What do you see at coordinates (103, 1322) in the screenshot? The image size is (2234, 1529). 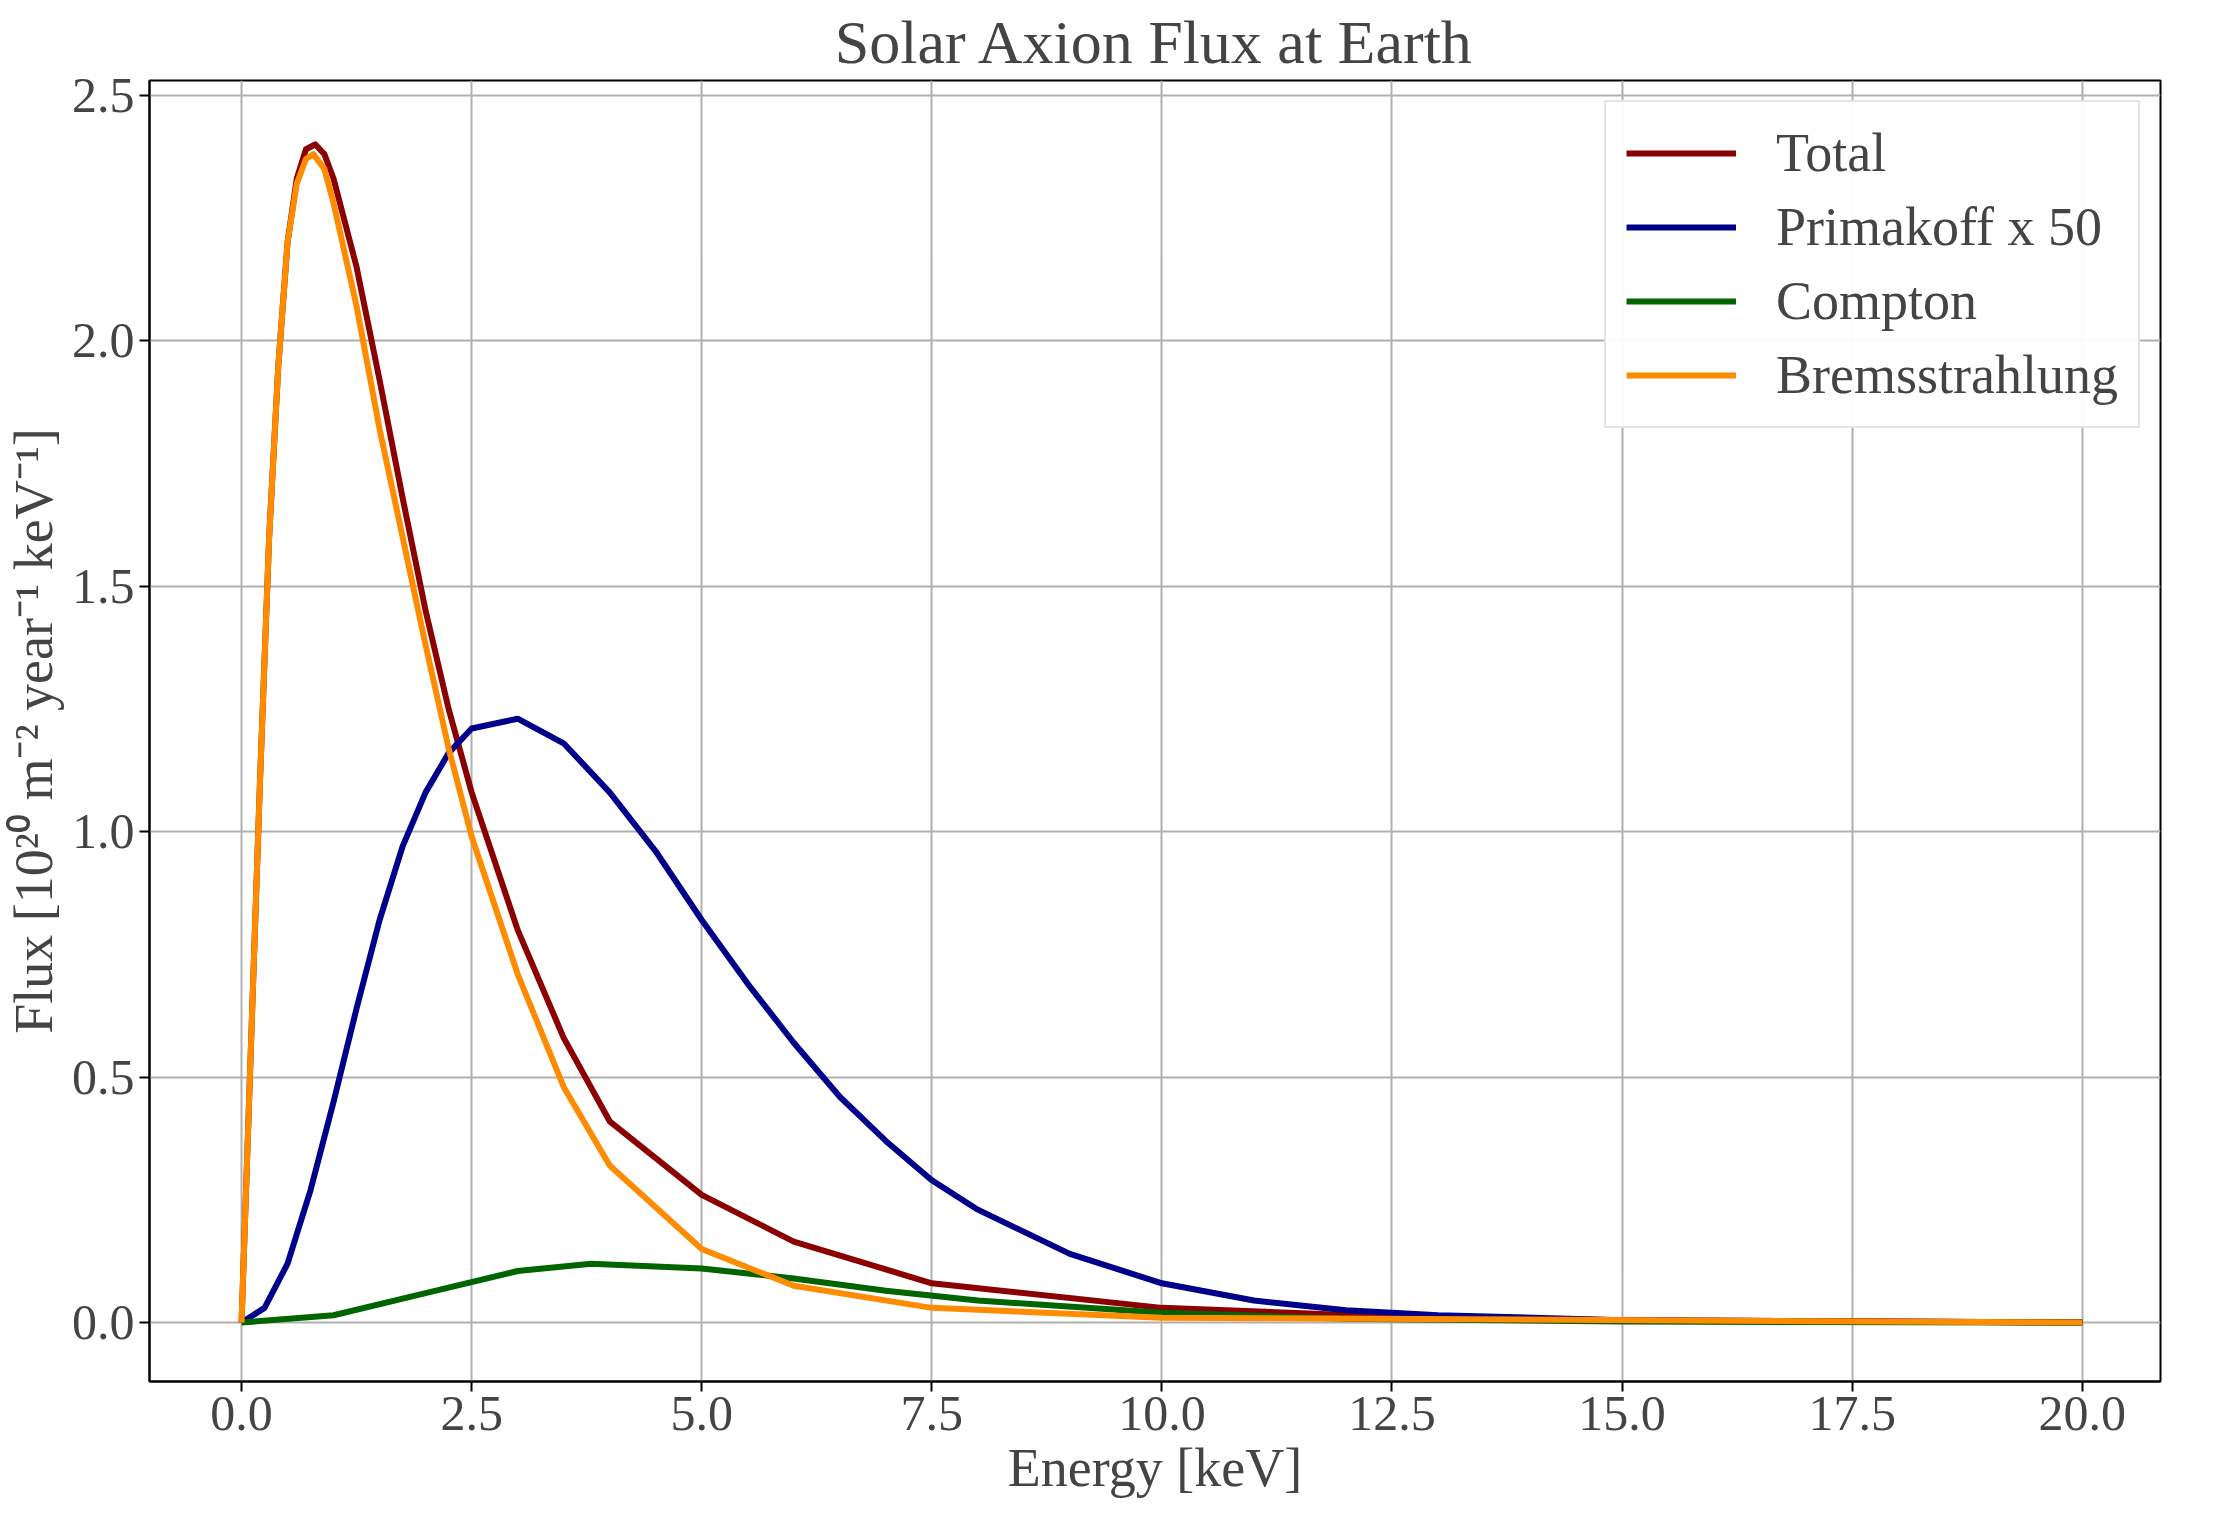 I see `y-tick-label: 0.0` at bounding box center [103, 1322].